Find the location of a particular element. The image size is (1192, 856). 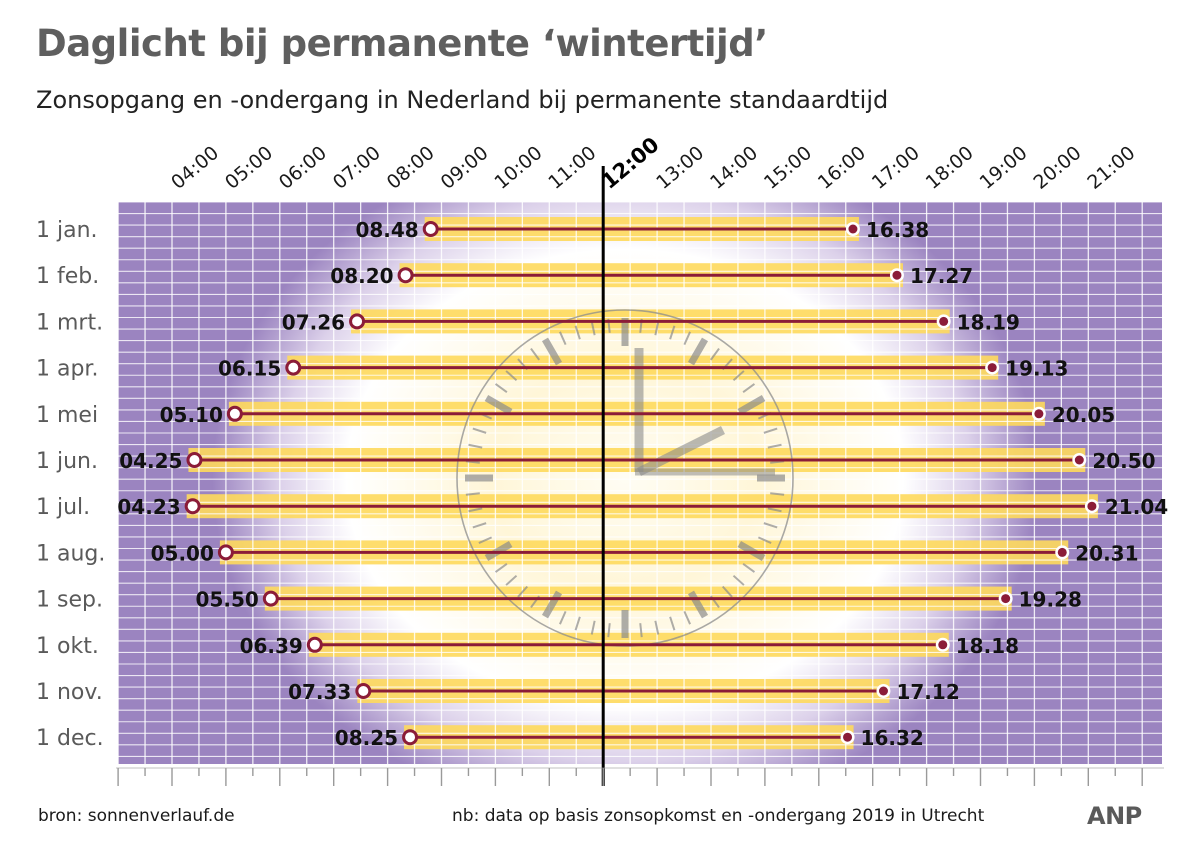

row-label: 1 apr. is located at coordinates (67, 369).